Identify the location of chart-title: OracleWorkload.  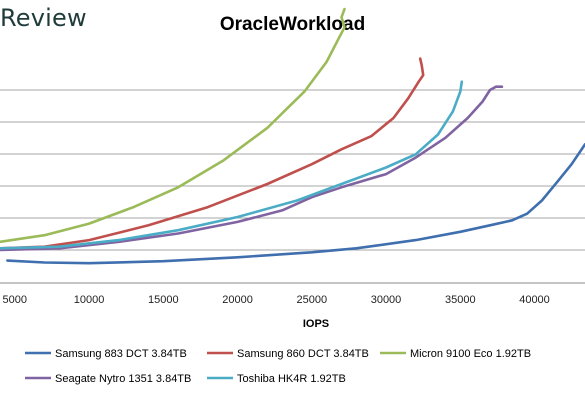
(292, 24).